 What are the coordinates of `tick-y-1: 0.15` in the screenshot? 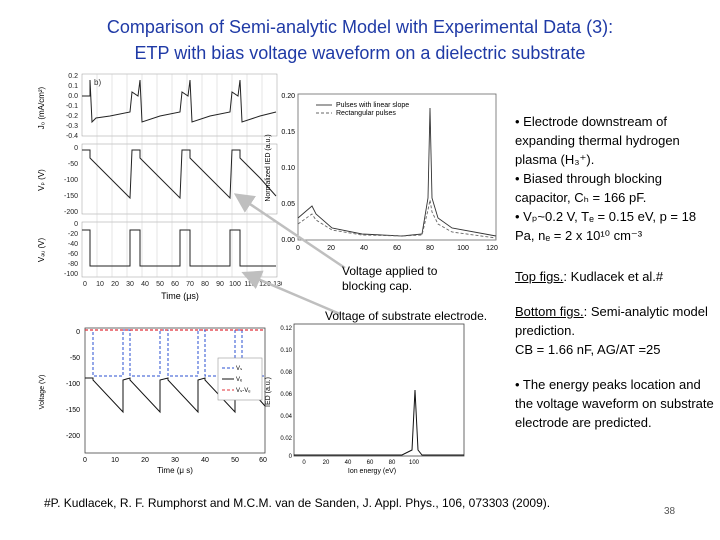 It's located at (288, 132).